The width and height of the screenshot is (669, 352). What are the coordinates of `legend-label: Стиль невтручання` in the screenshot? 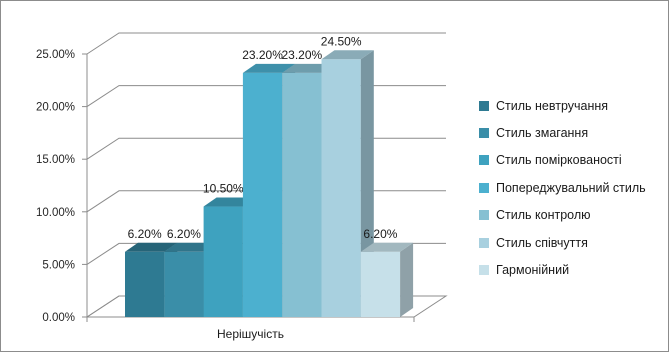 It's located at (552, 105).